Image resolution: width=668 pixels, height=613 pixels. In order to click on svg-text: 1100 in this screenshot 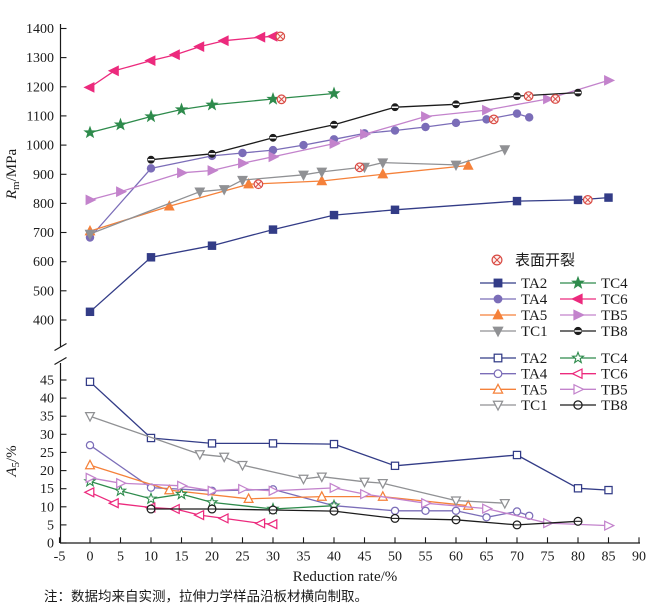, I will do `click(40, 116)`.